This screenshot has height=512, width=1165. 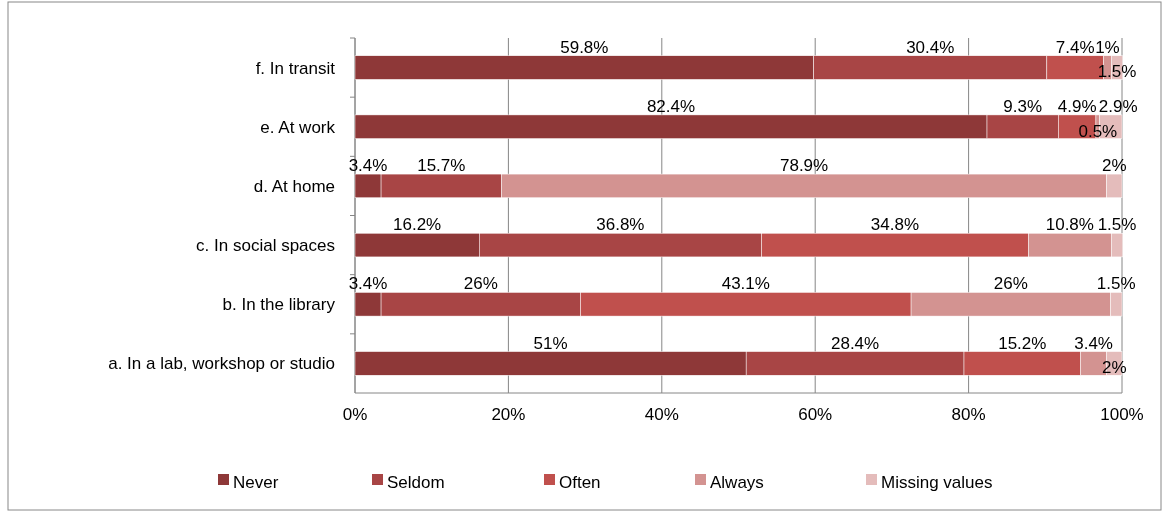 I want to click on legend-label: Often, so click(x=580, y=482).